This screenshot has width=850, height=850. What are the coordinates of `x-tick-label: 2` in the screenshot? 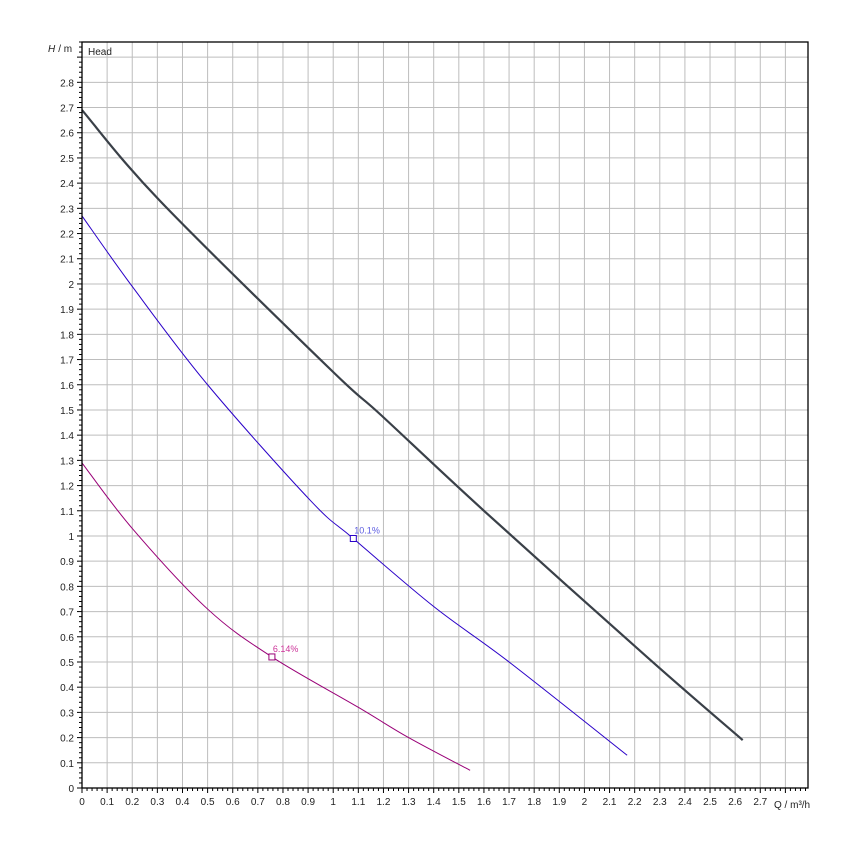 It's located at (585, 802).